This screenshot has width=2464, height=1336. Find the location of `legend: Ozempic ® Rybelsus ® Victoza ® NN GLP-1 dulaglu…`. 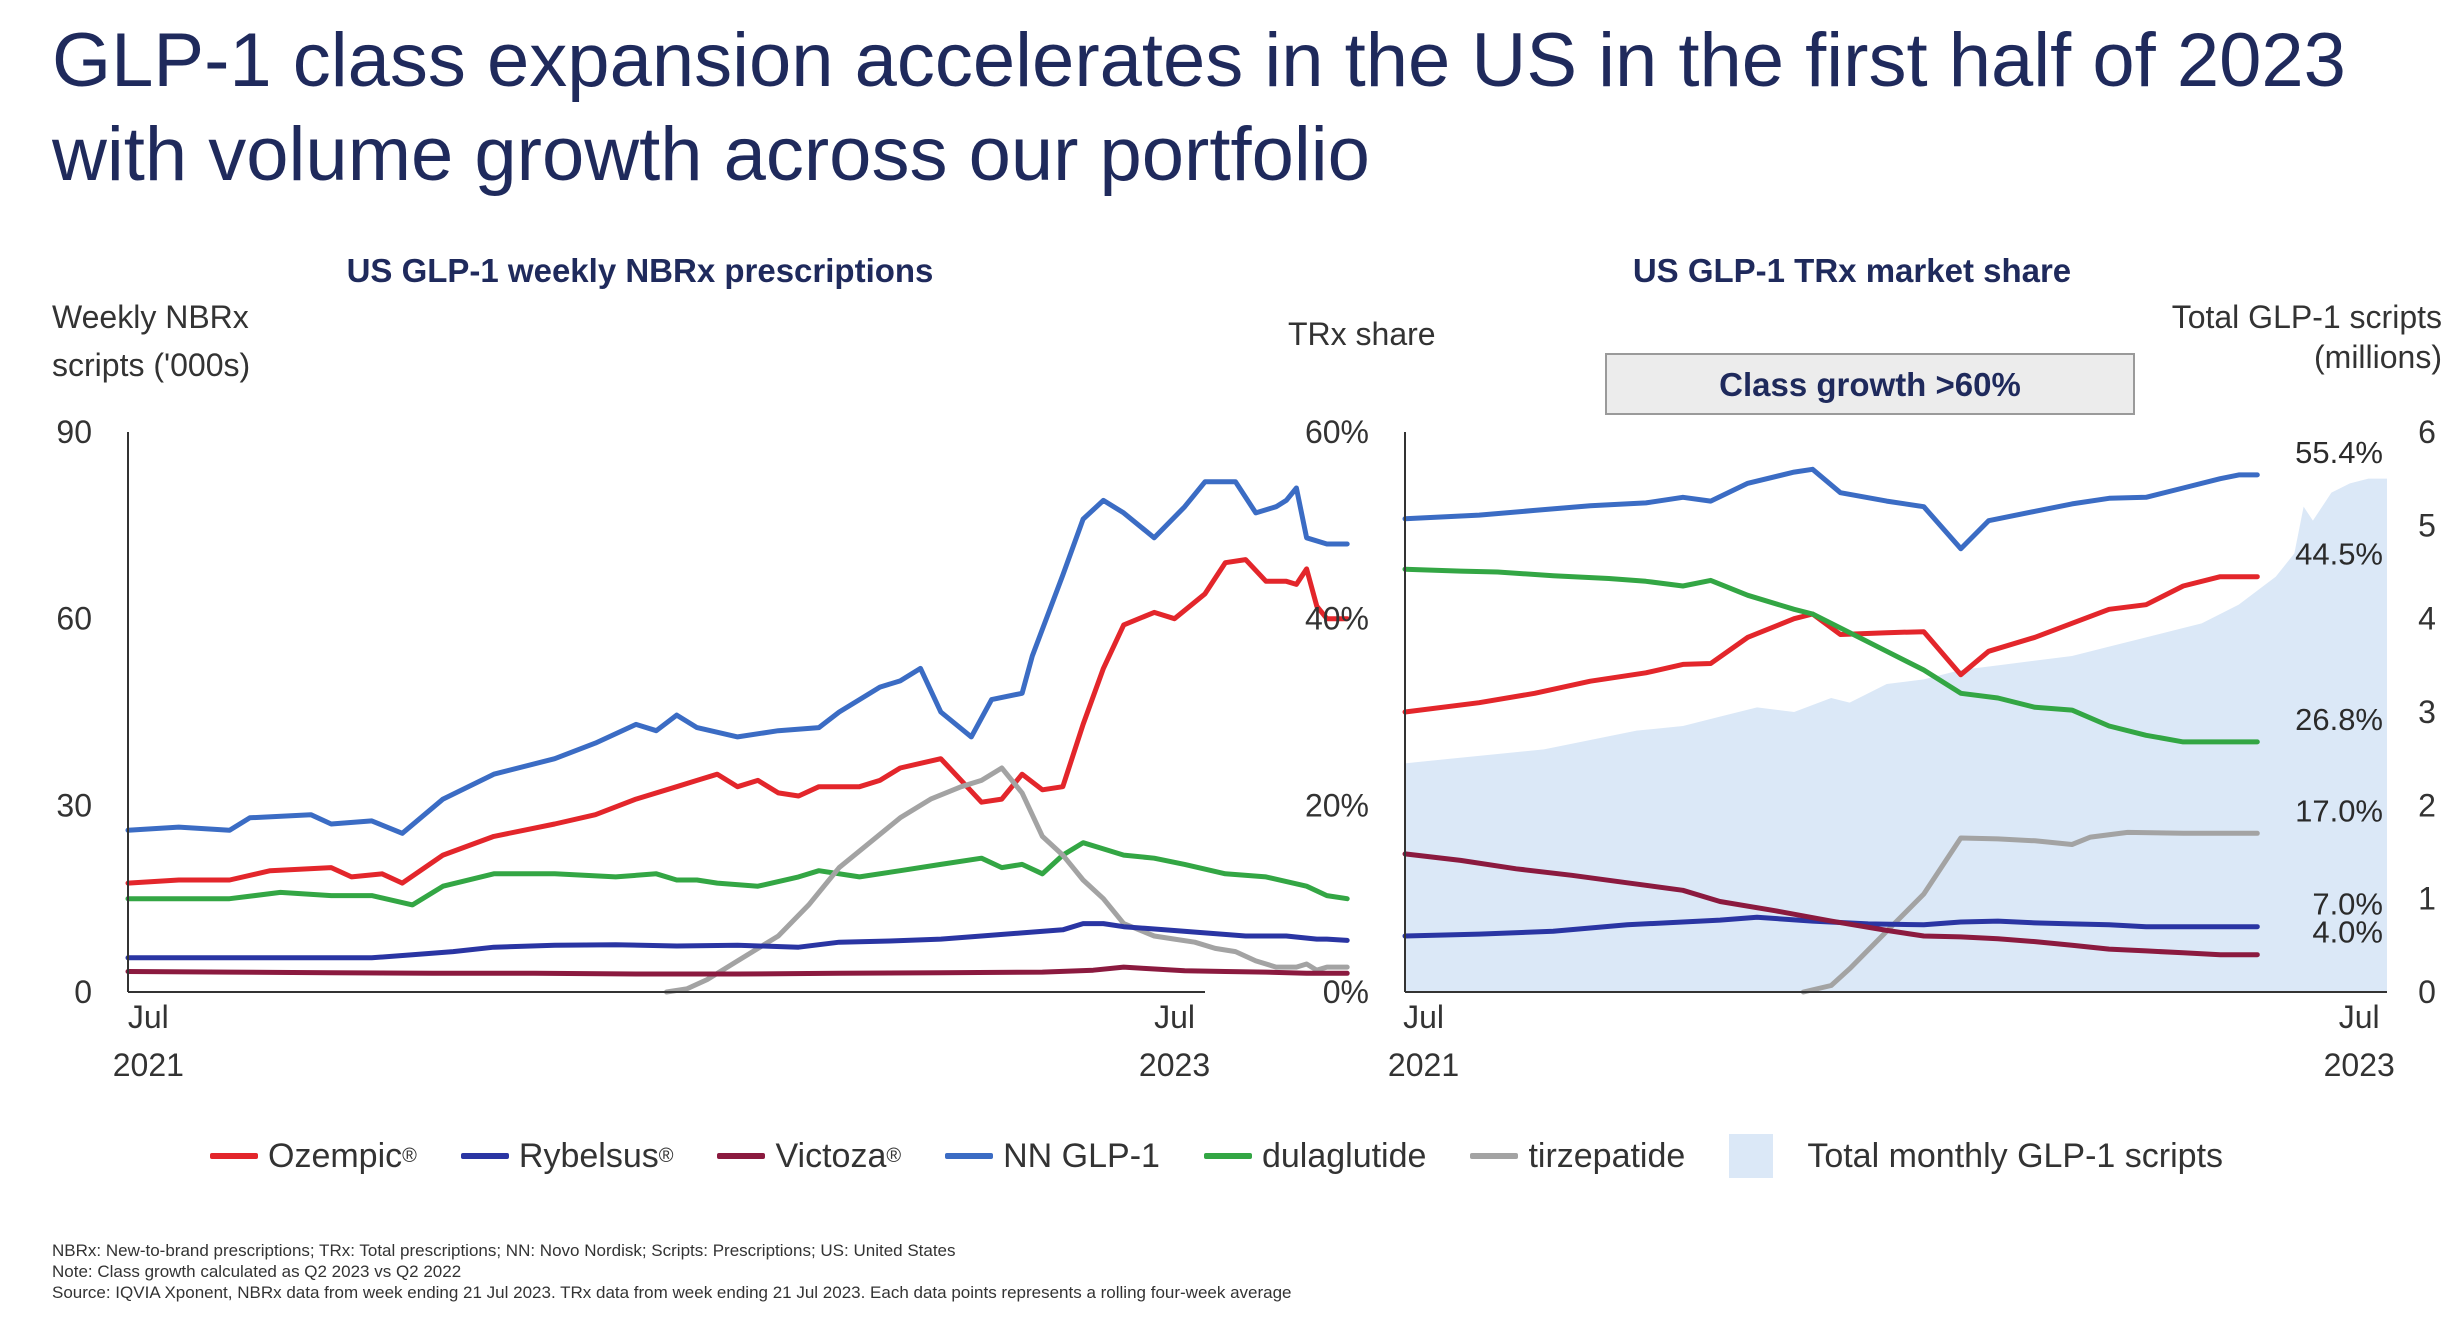

legend: Ozempic ® Rybelsus ® Victoza ® NN GLP-1 dulaglu… is located at coordinates (1238, 1156).